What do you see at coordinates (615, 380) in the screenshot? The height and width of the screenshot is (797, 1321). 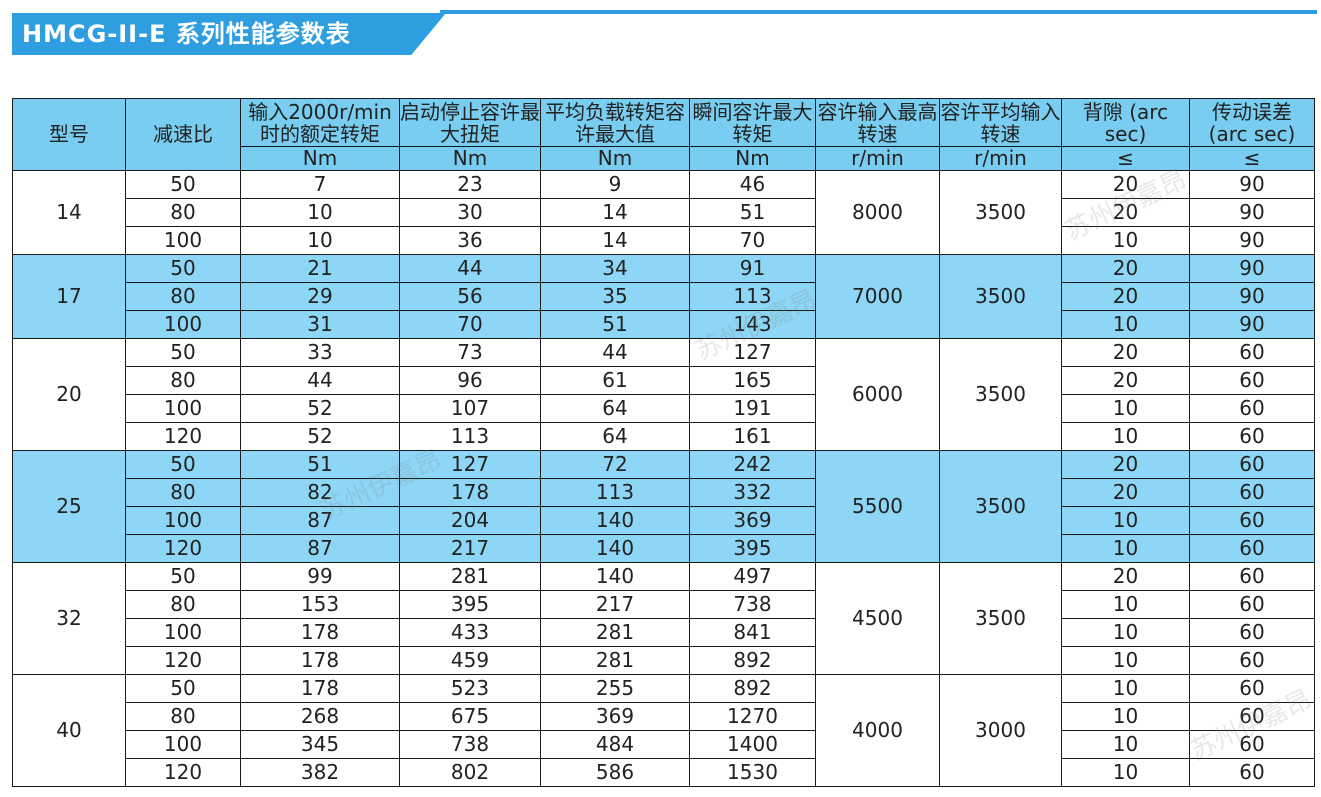 I see `cell-avg-load-torque: 61` at bounding box center [615, 380].